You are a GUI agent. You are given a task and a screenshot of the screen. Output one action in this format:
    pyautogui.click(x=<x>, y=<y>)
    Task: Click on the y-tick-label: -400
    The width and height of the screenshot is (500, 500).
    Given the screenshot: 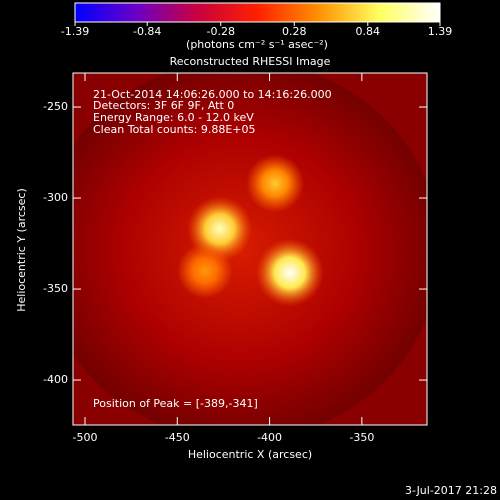 What is the action you would take?
    pyautogui.click(x=55, y=379)
    